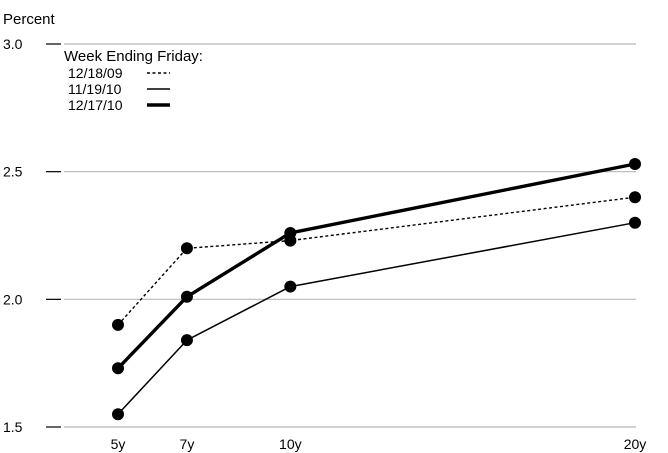 This screenshot has width=668, height=453. Describe the element at coordinates (95, 73) in the screenshot. I see `legend-label: 12/18/09` at that location.